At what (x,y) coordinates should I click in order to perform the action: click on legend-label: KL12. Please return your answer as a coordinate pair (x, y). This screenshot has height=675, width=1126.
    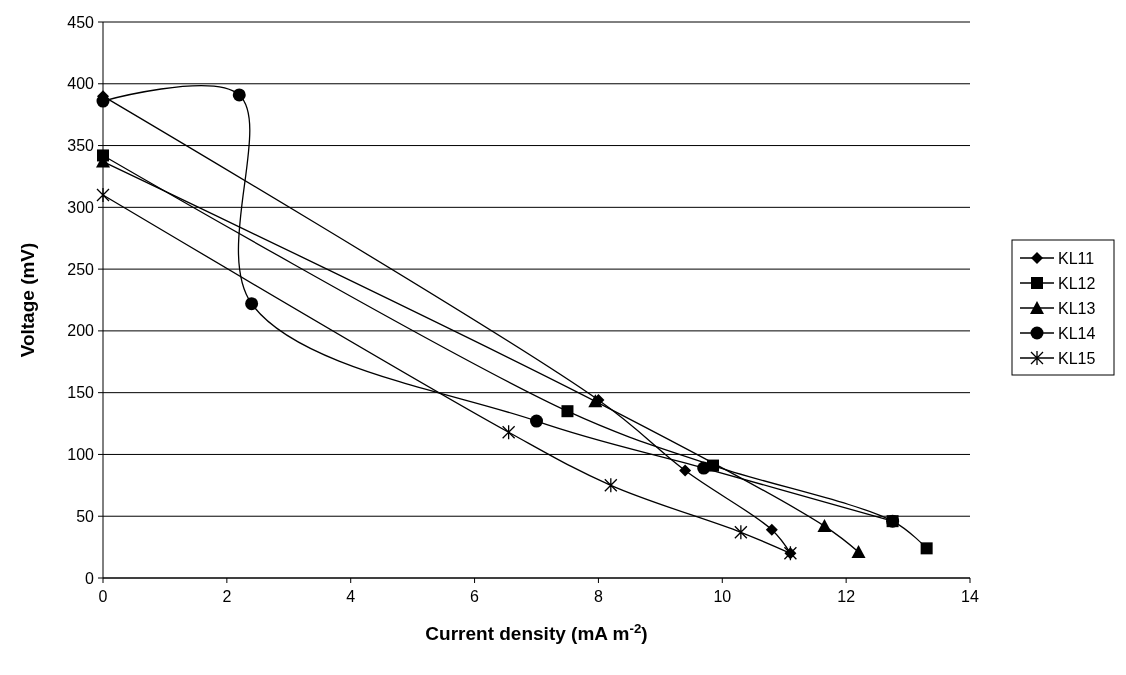
    Looking at the image, I should click on (1077, 283).